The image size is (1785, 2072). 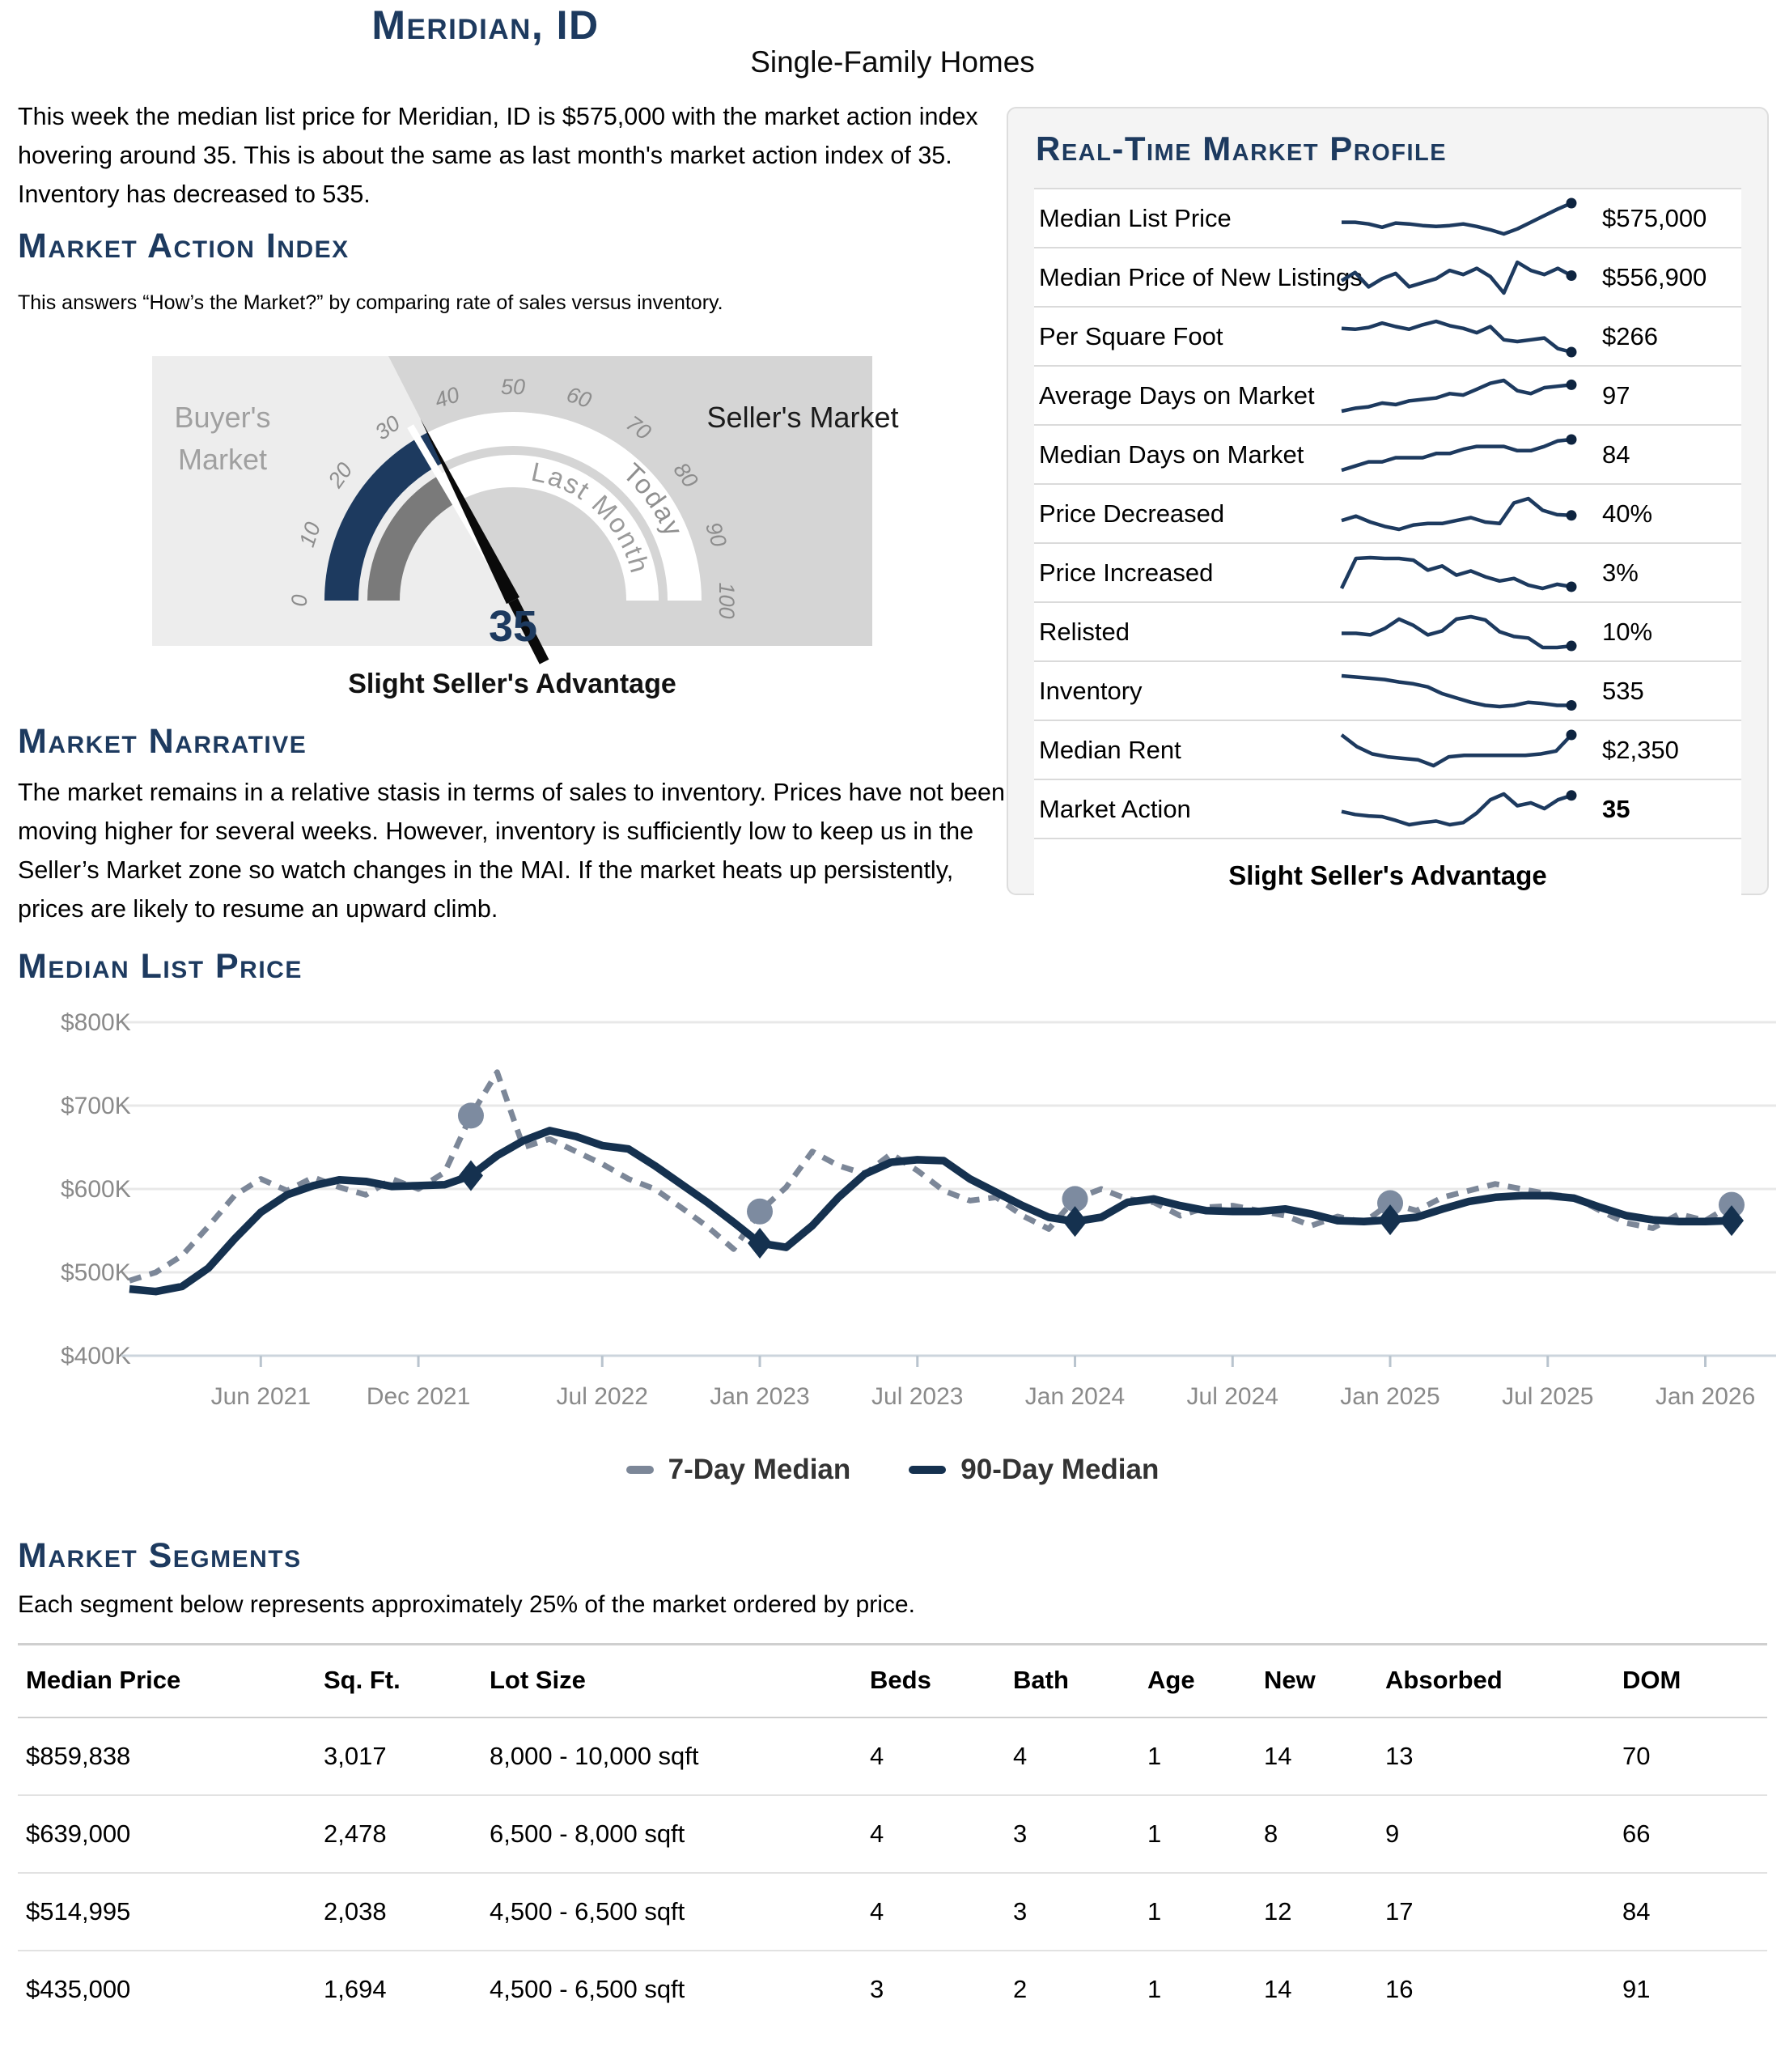 I want to click on y-axis-tick-label: $400K, so click(x=96, y=1356).